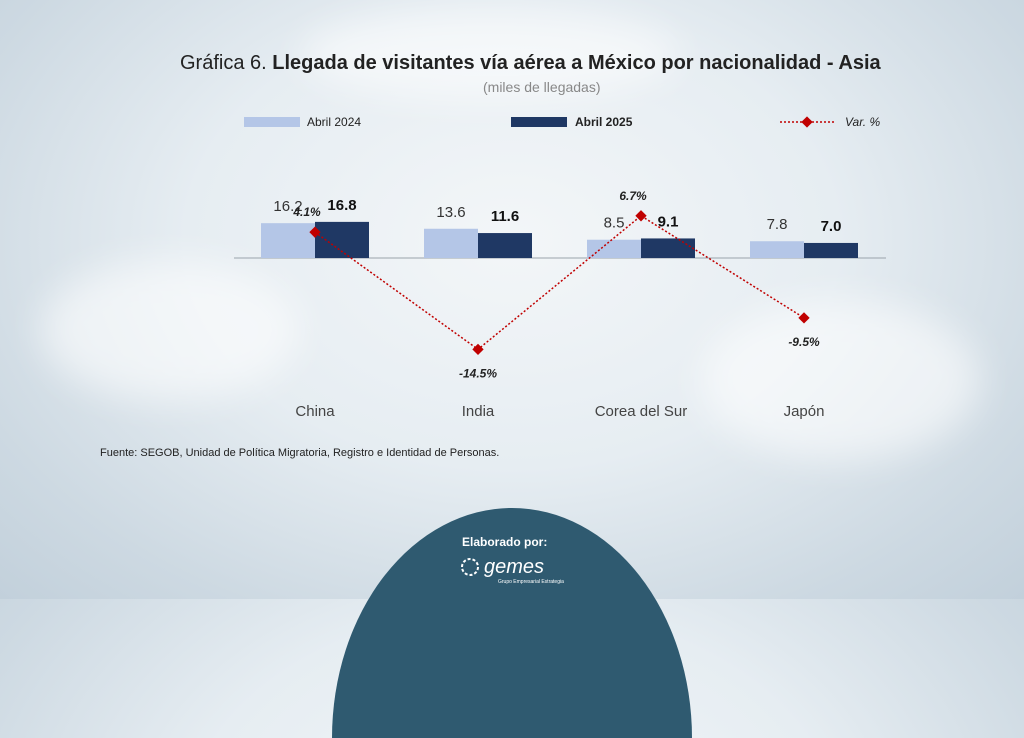  Describe the element at coordinates (341, 205) in the screenshot. I see `bar-value-label-2025: 16.8` at that location.